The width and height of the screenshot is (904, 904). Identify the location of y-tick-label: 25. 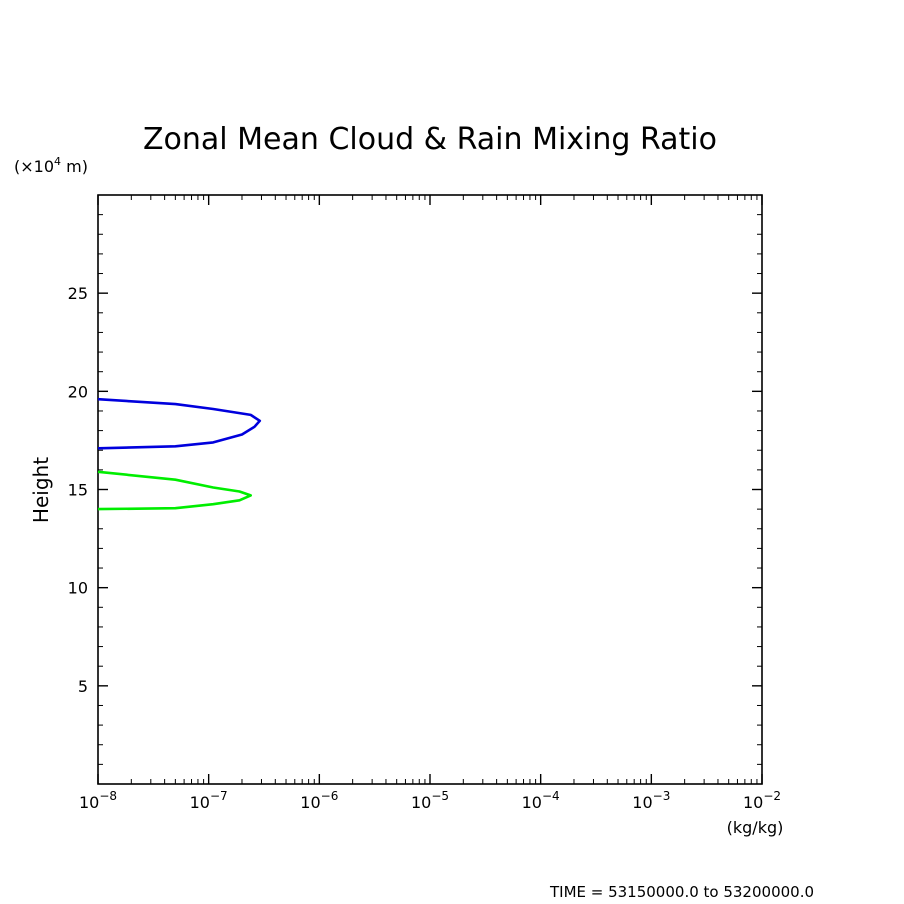
(78, 293).